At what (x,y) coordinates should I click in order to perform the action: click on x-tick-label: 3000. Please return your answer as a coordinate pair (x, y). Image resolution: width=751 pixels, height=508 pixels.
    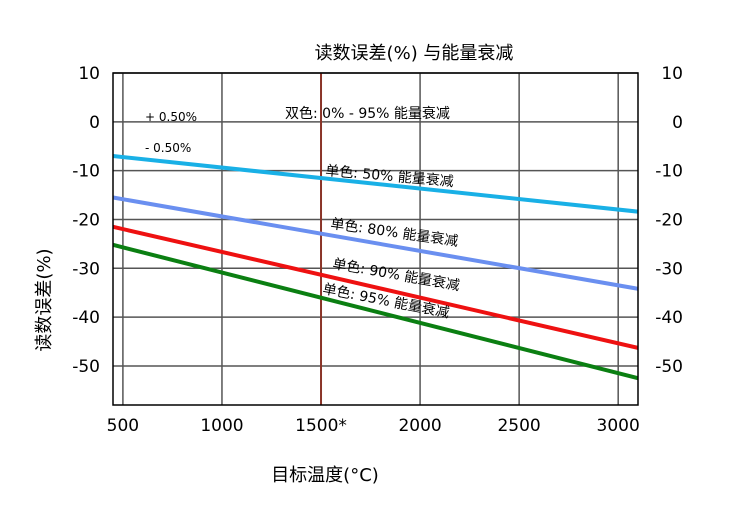
    Looking at the image, I should click on (618, 426).